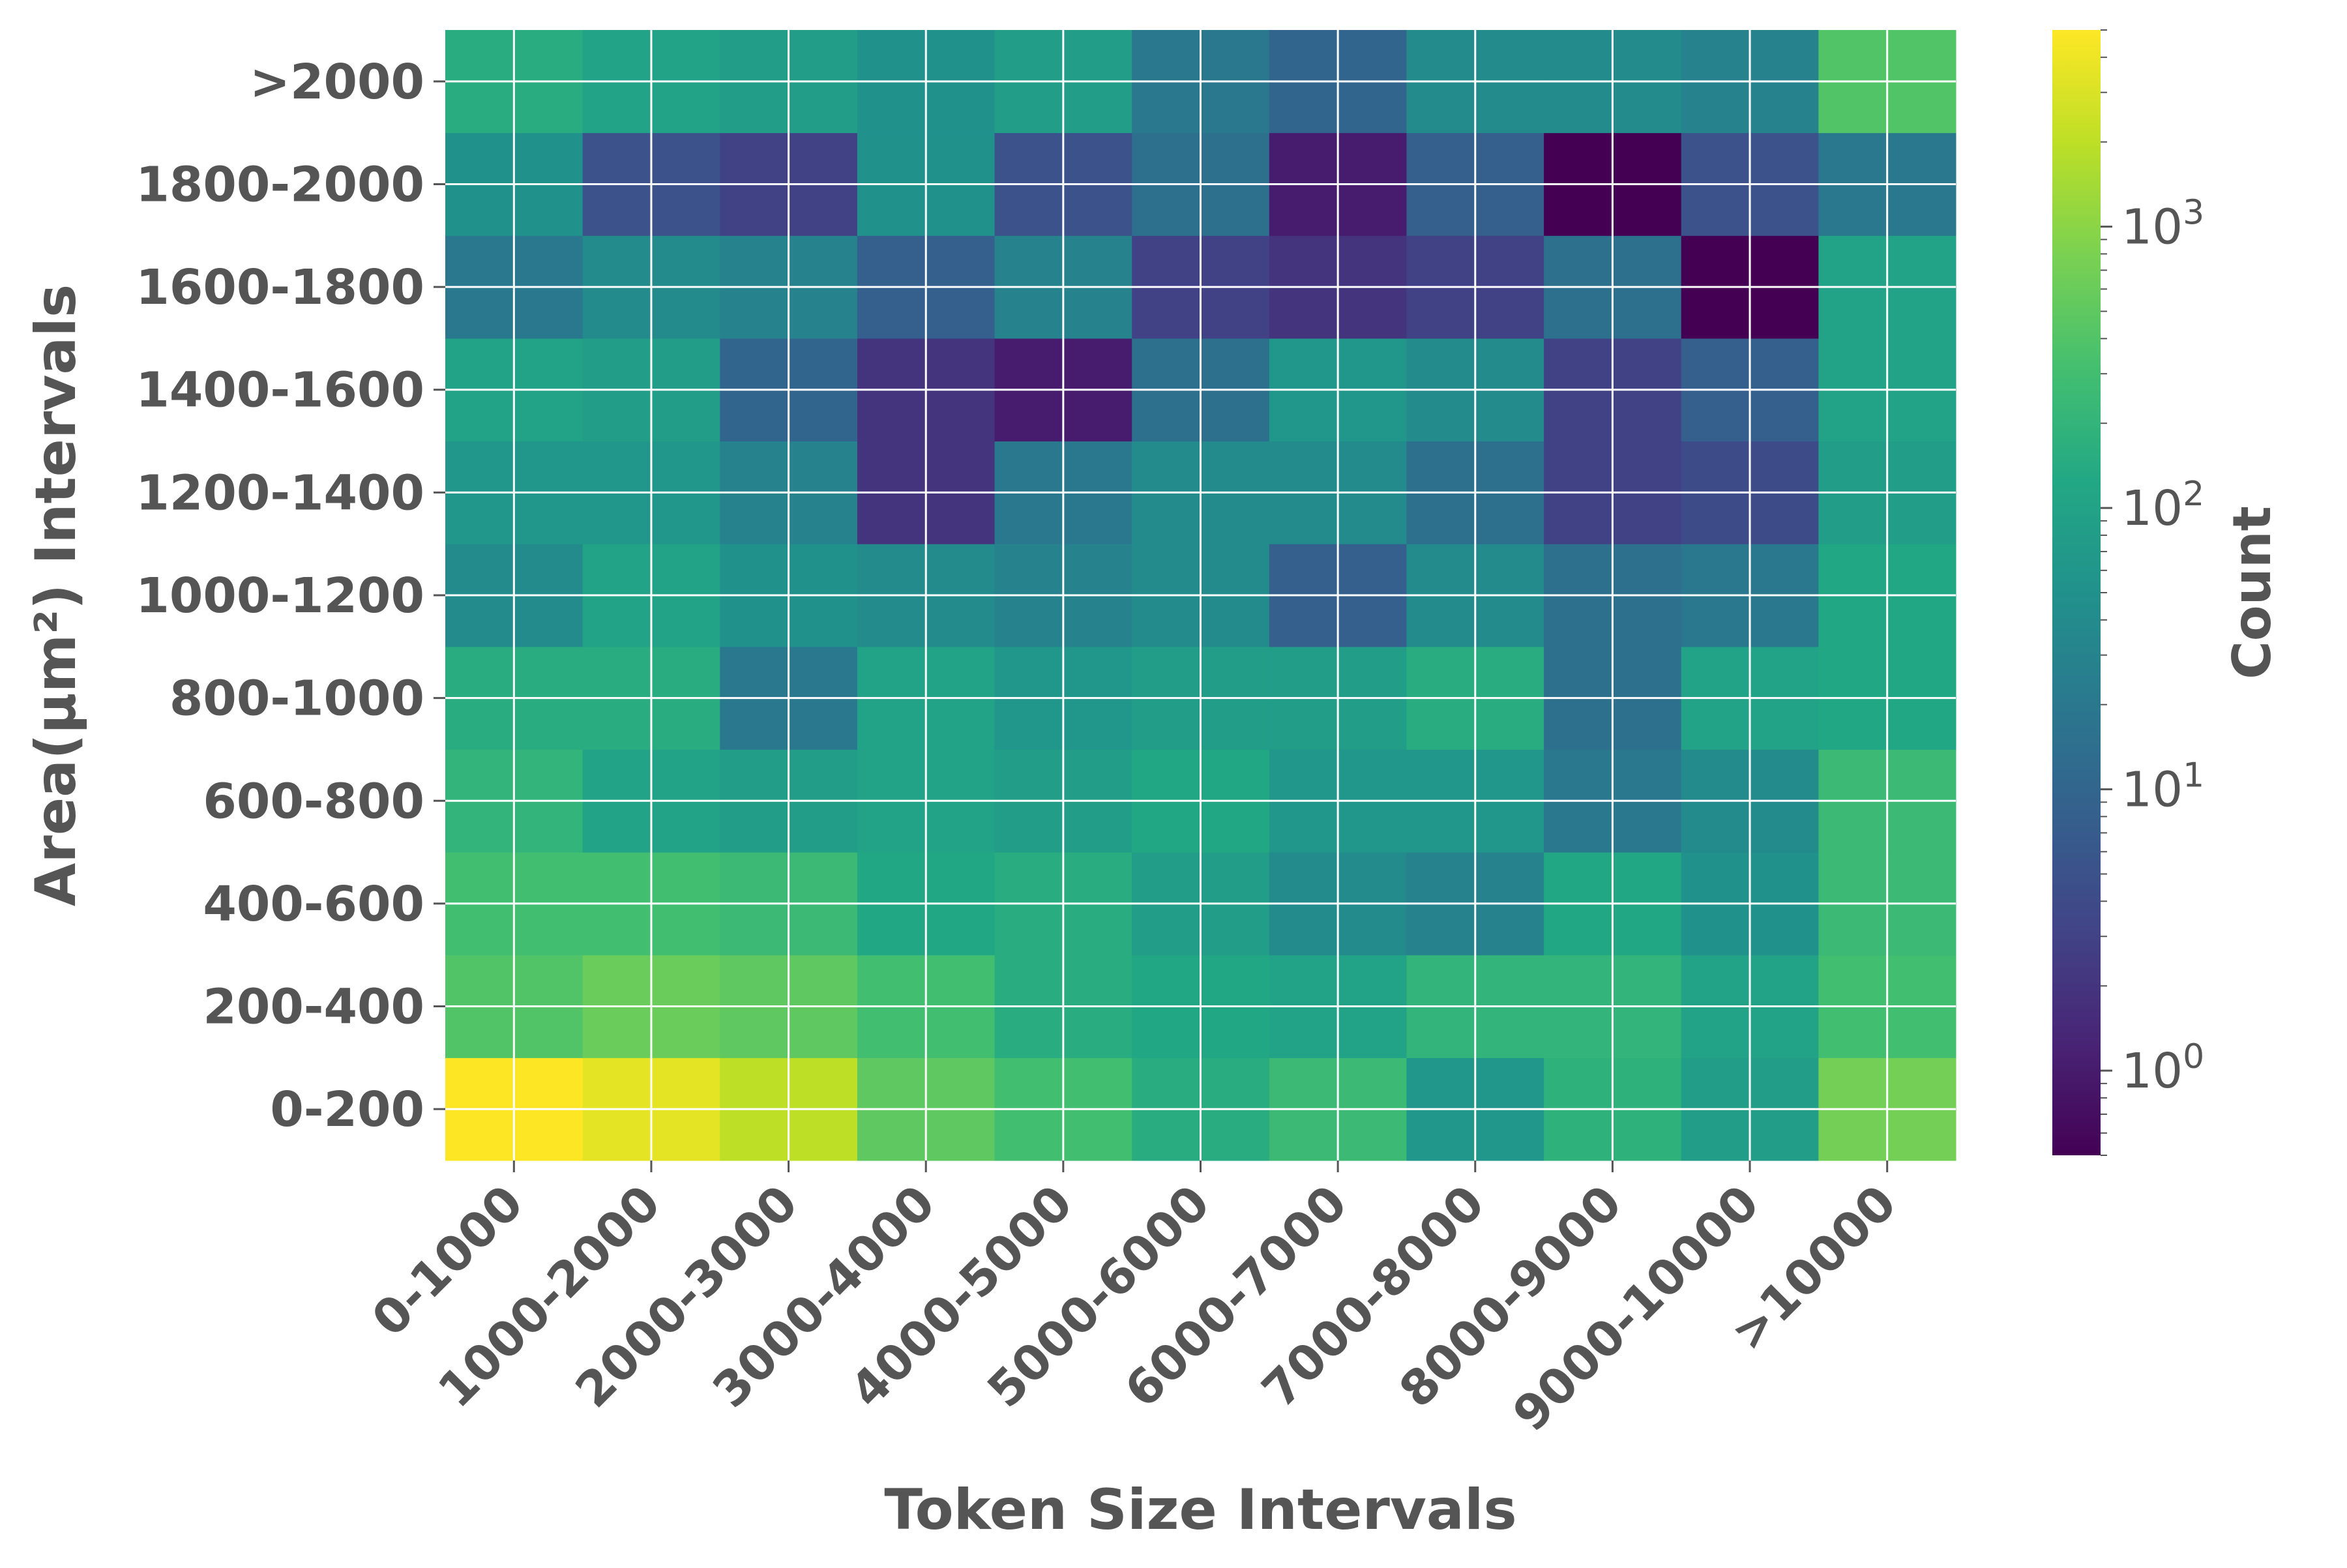 The image size is (2347, 1568). What do you see at coordinates (313, 904) in the screenshot?
I see `y-tick-label: 400-600` at bounding box center [313, 904].